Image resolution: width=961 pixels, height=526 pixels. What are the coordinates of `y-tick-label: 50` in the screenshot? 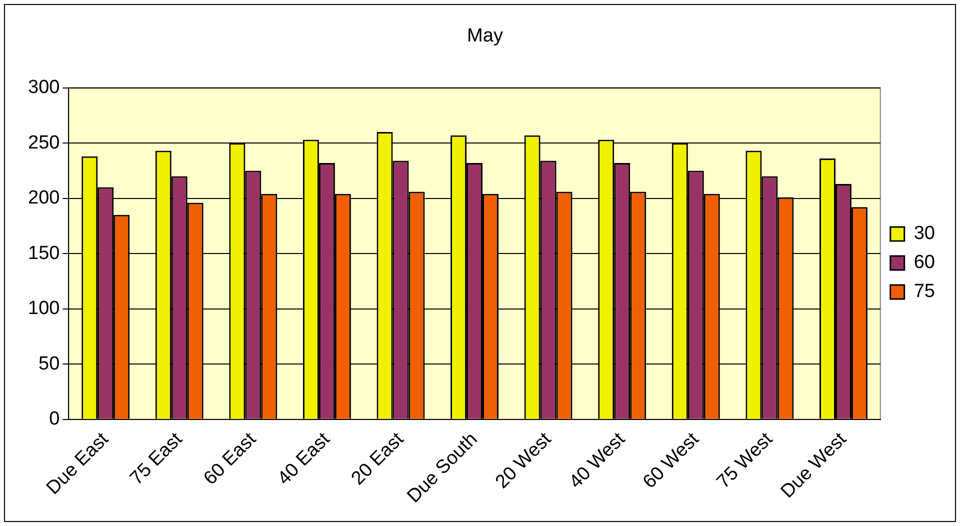 It's located at (49, 363).